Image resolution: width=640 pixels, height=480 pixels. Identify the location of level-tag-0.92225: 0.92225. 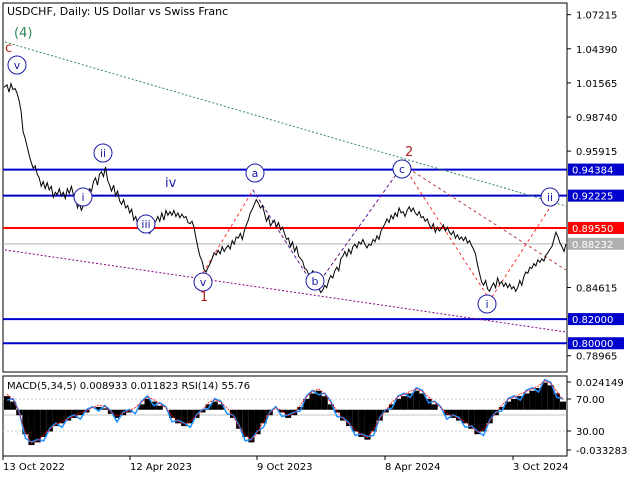
(592, 197).